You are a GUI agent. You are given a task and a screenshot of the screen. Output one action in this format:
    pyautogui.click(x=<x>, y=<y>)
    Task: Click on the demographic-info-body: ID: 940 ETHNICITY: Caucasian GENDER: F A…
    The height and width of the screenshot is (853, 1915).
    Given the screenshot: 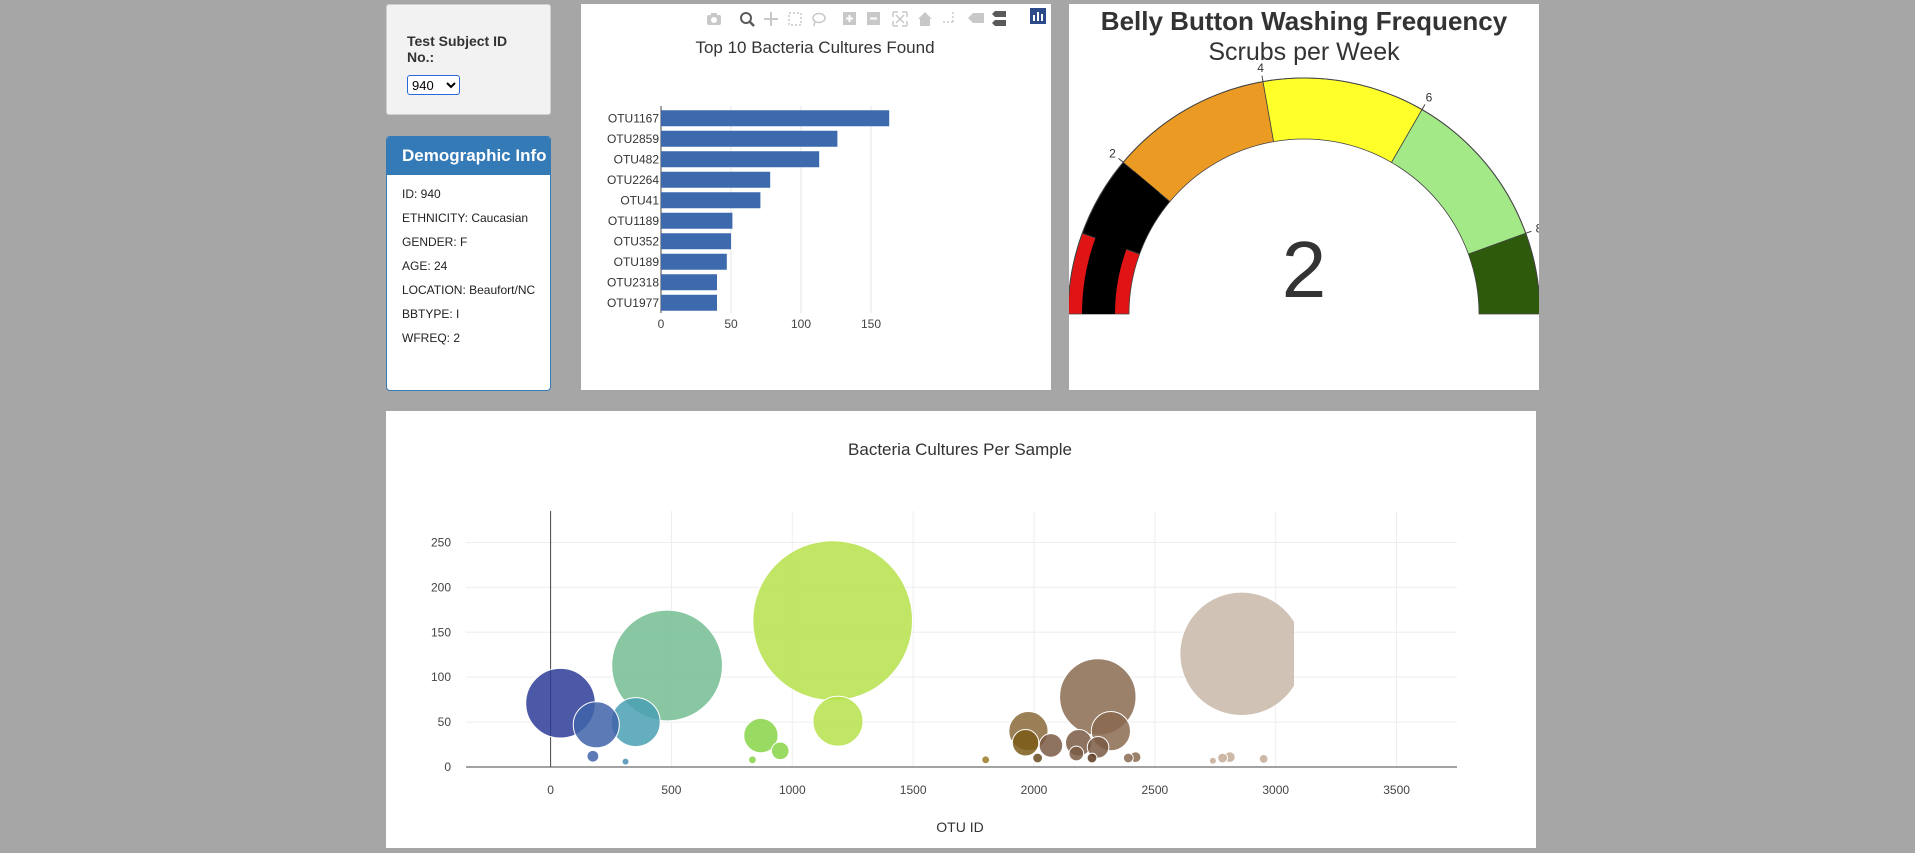 What is the action you would take?
    pyautogui.click(x=468, y=260)
    